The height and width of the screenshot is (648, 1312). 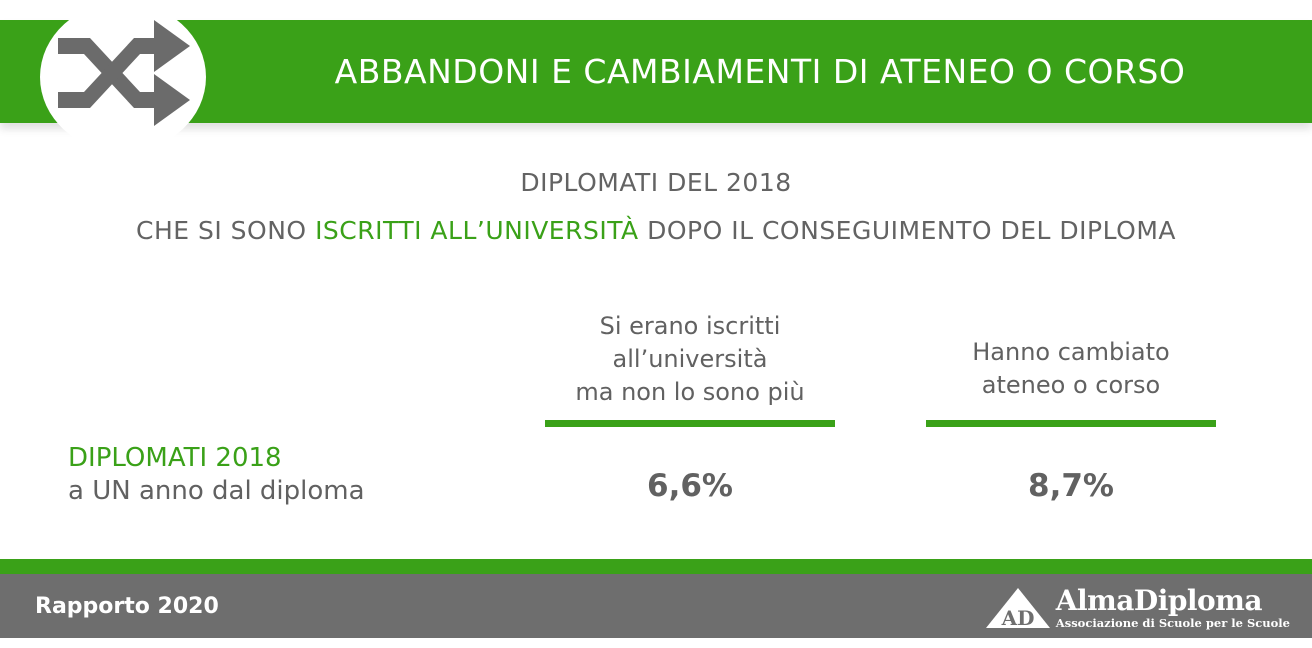 I want to click on footer-accent-bar, so click(x=656, y=566).